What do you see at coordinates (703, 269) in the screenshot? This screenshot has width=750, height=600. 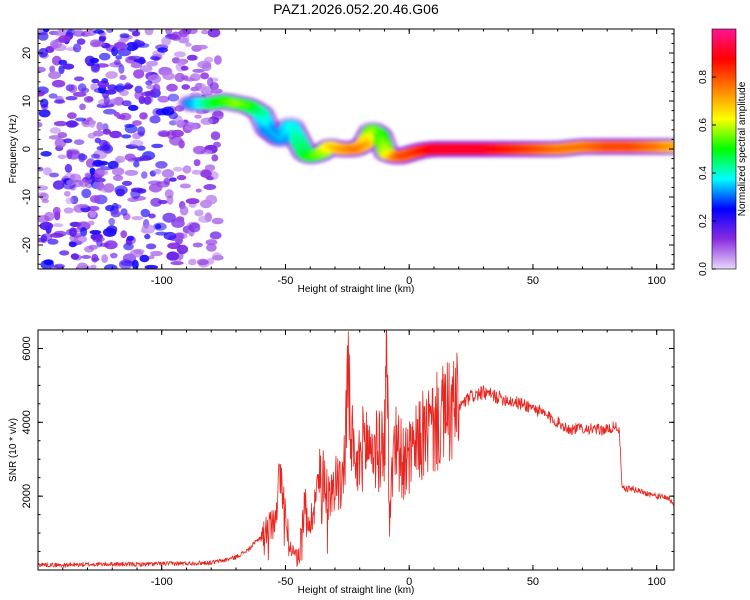 I see `colorbar-tick-label: 0.0` at bounding box center [703, 269].